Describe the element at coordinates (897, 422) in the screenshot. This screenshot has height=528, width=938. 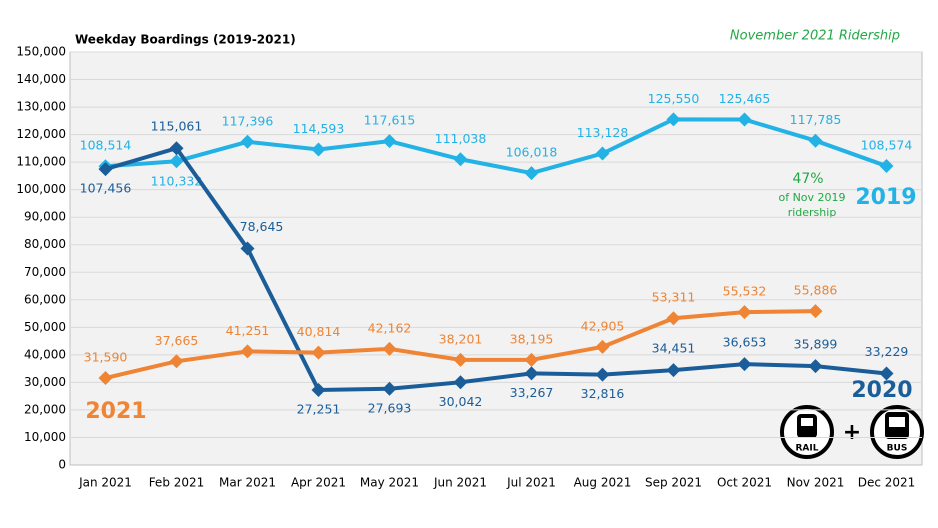
I see `bus-window` at that location.